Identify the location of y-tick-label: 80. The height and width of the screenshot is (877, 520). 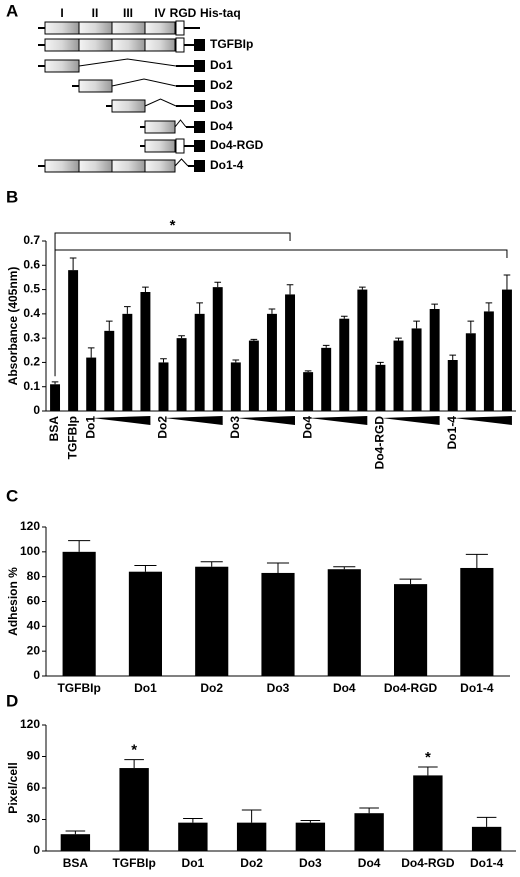
(34, 576).